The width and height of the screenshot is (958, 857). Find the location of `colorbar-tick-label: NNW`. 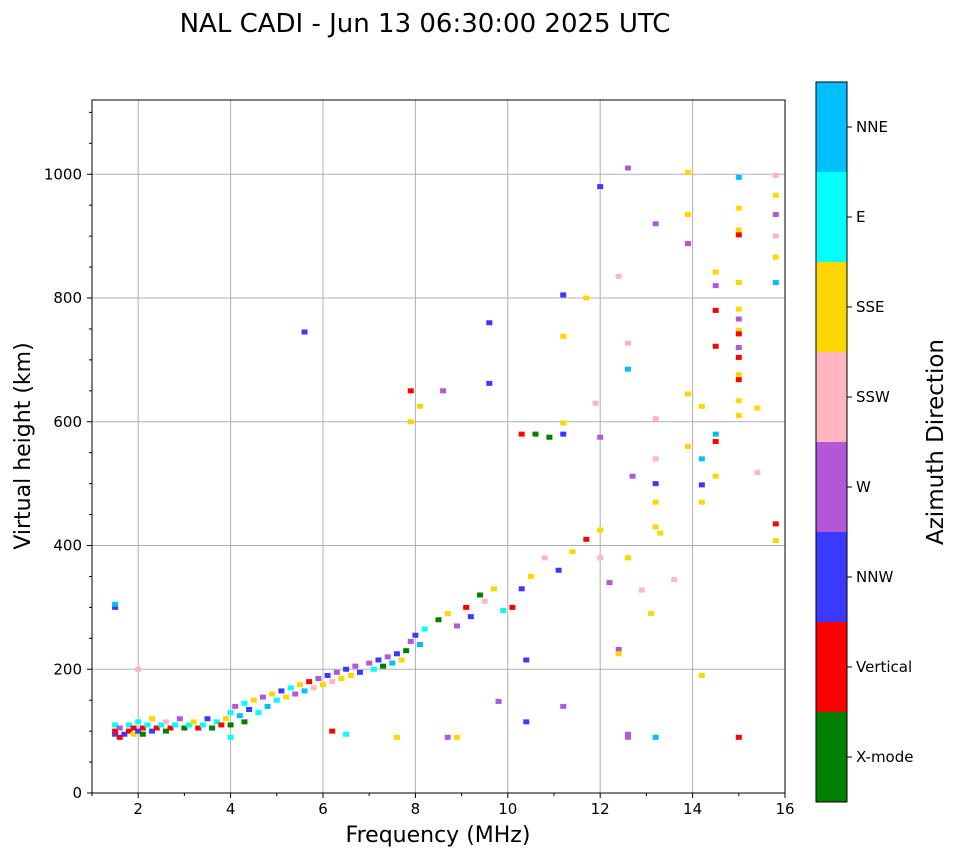

colorbar-tick-label: NNW is located at coordinates (874, 577).